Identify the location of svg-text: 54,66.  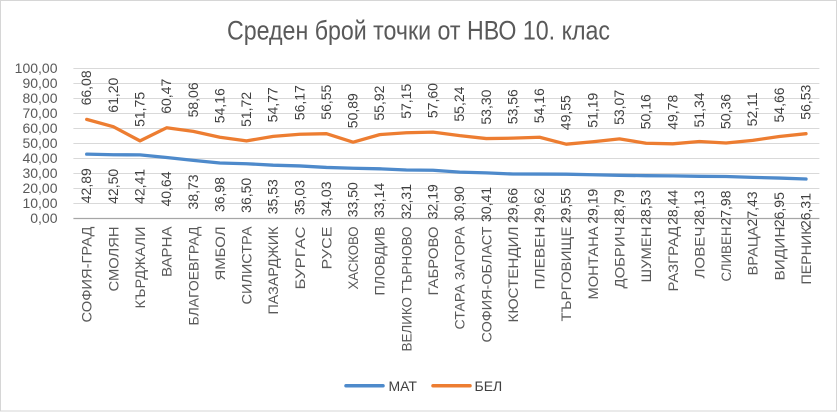
(779, 104).